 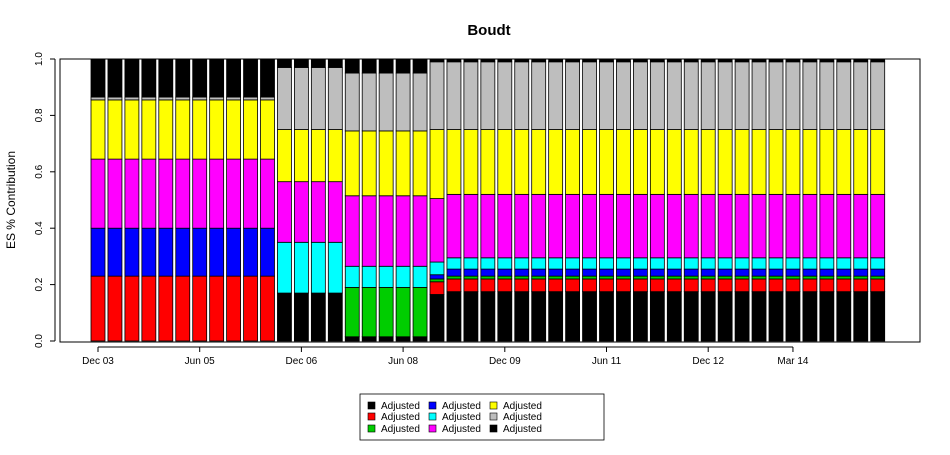 I want to click on y-tick-label: 0.0, so click(x=39, y=341).